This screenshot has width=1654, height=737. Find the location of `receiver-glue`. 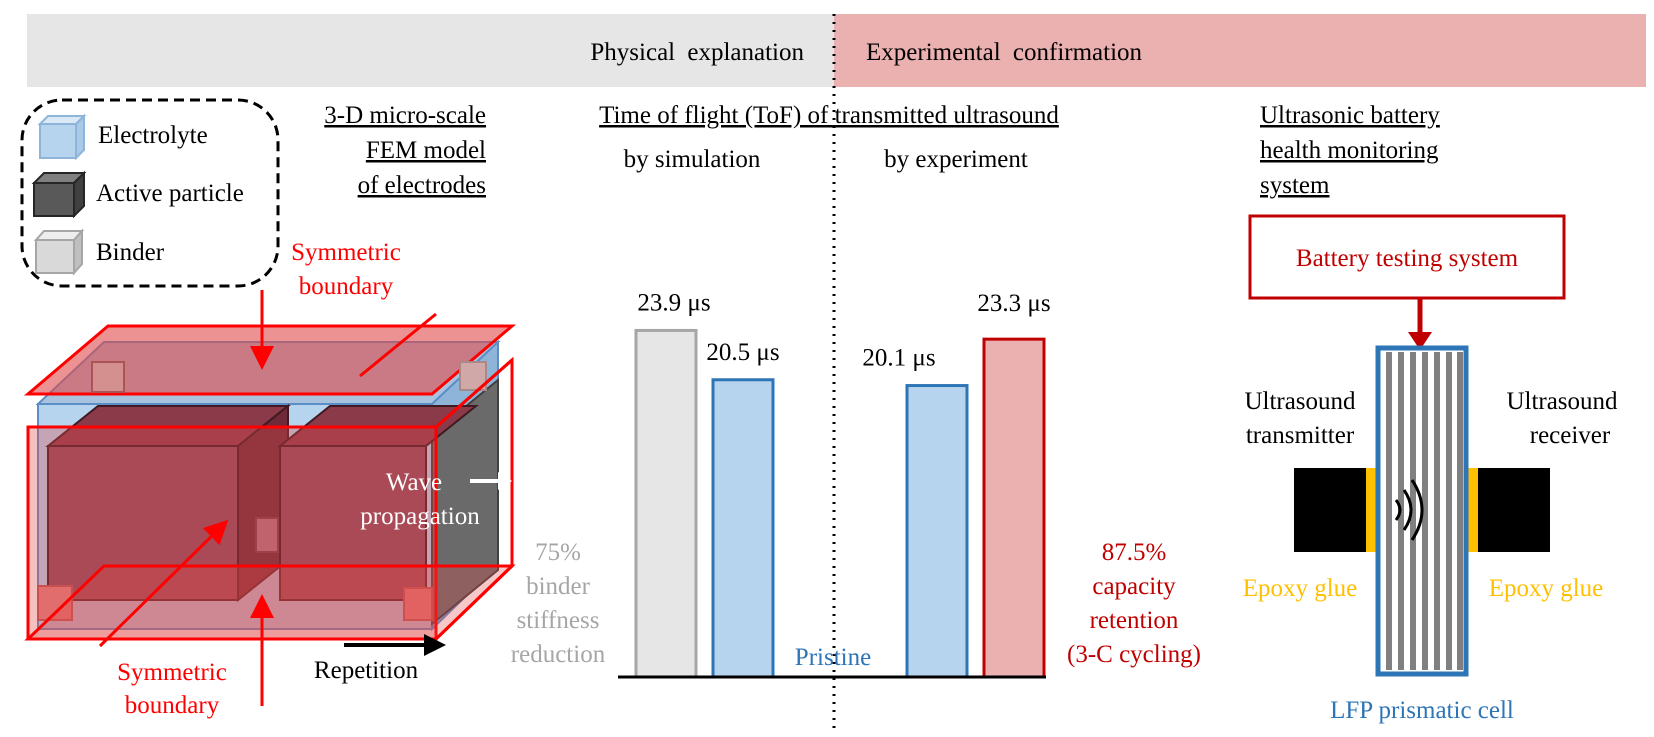

receiver-glue is located at coordinates (1472, 510).